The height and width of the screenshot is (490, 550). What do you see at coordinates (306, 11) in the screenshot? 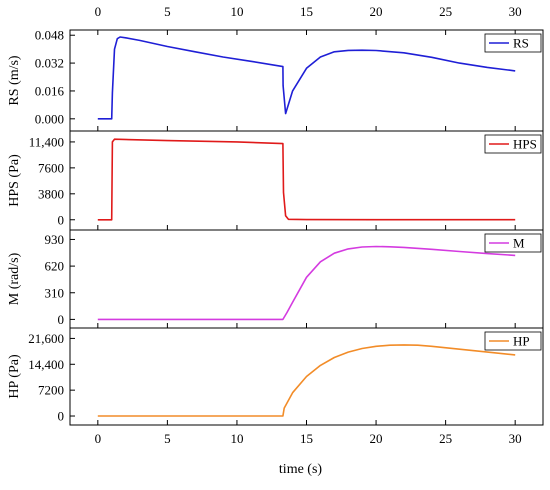
I see `x-tick-label-top: 15` at bounding box center [306, 11].